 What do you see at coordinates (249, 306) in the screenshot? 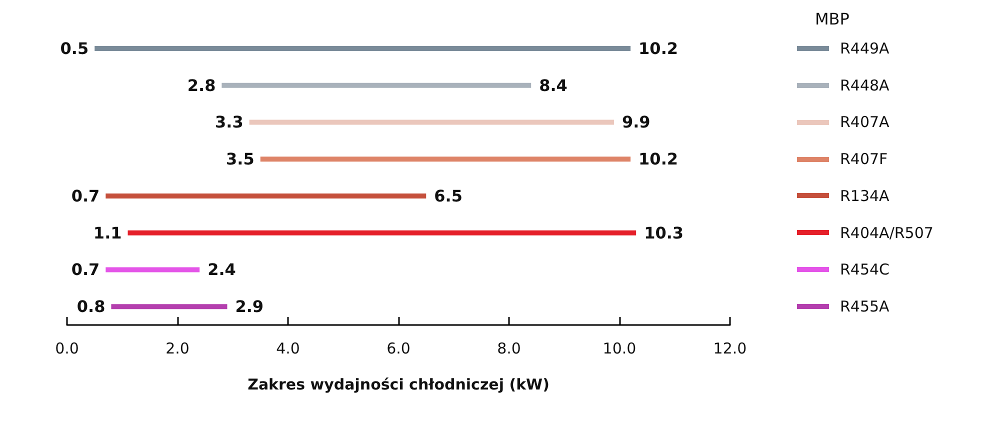
I see `annotation: 2.9` at bounding box center [249, 306].